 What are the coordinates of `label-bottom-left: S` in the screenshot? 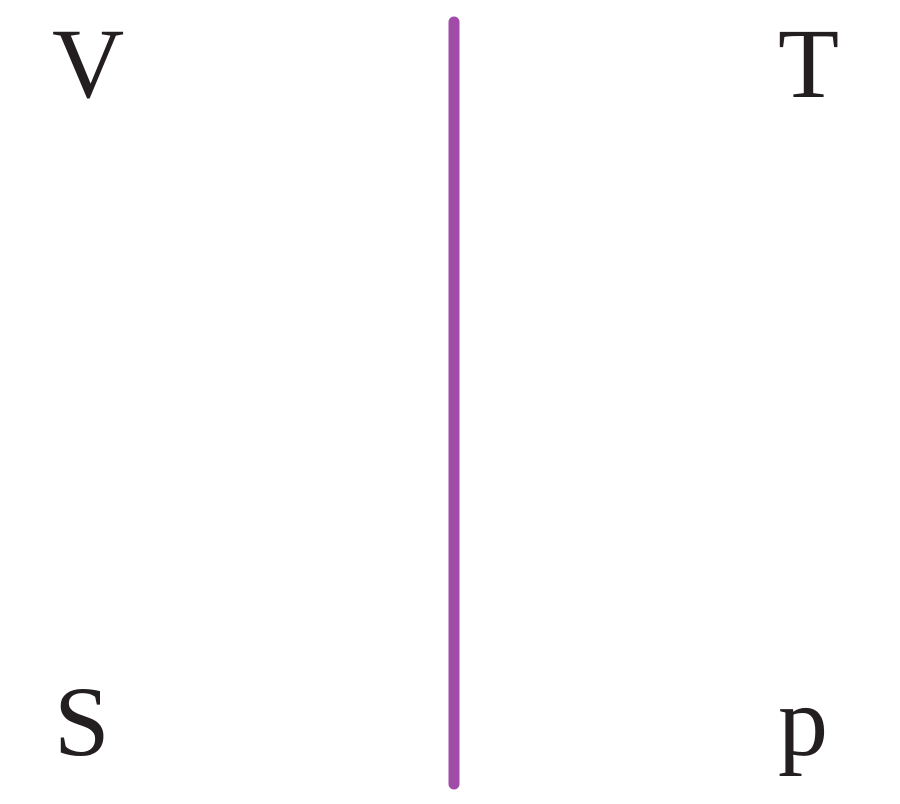 It's located at (82, 721).